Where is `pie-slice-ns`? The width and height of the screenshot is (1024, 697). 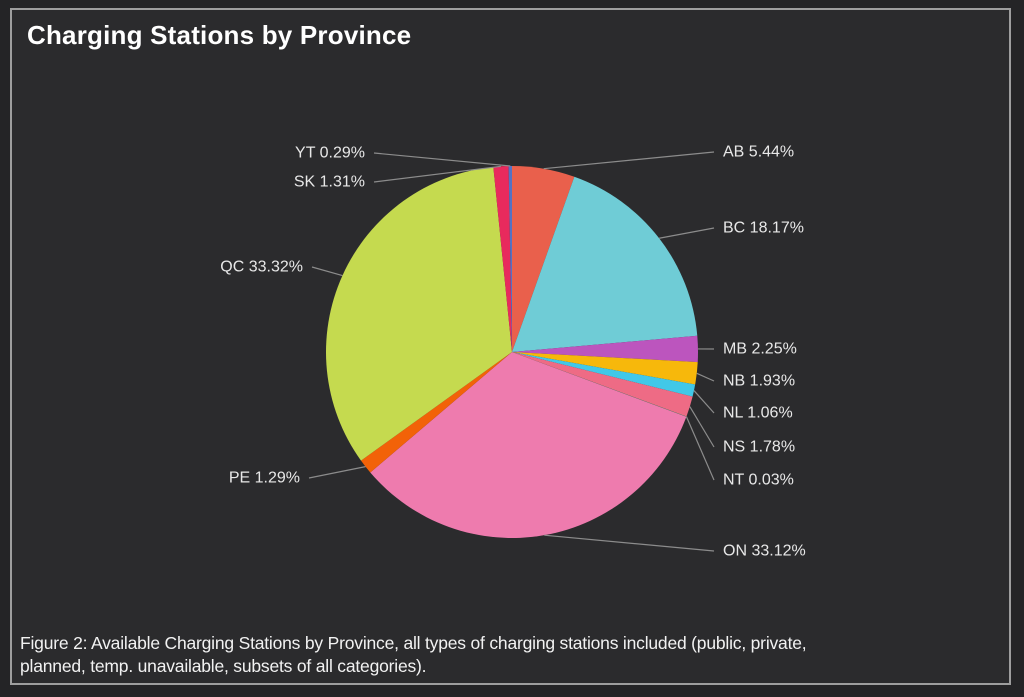 pie-slice-ns is located at coordinates (602, 384).